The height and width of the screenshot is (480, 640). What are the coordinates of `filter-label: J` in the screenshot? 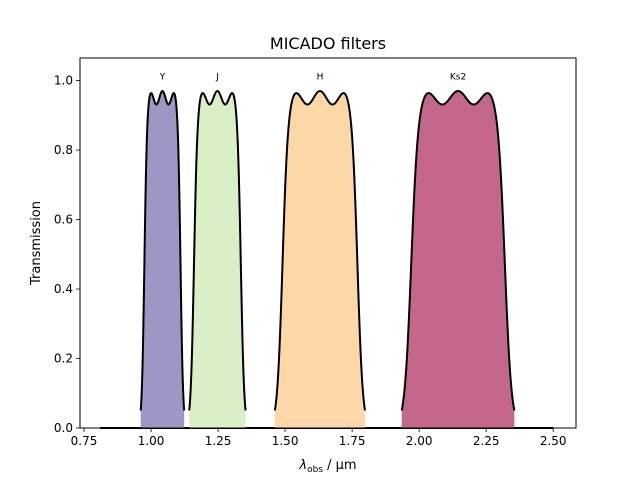 It's located at (217, 78).